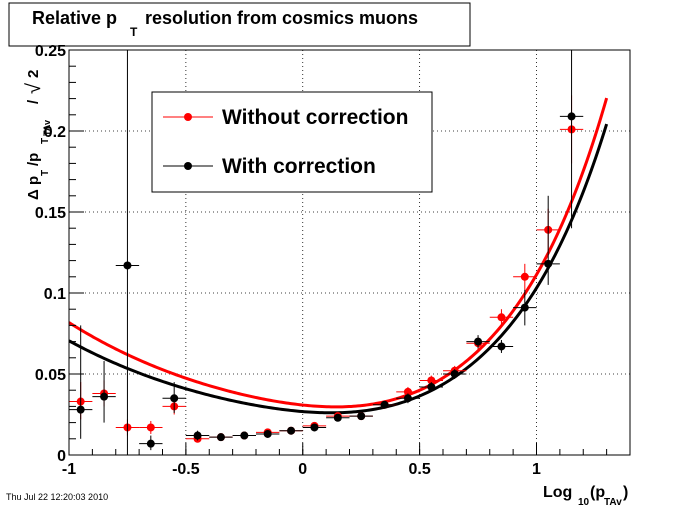 The height and width of the screenshot is (507, 700). Describe the element at coordinates (315, 117) in the screenshot. I see `legend-label-without-correction: Without correction` at that location.